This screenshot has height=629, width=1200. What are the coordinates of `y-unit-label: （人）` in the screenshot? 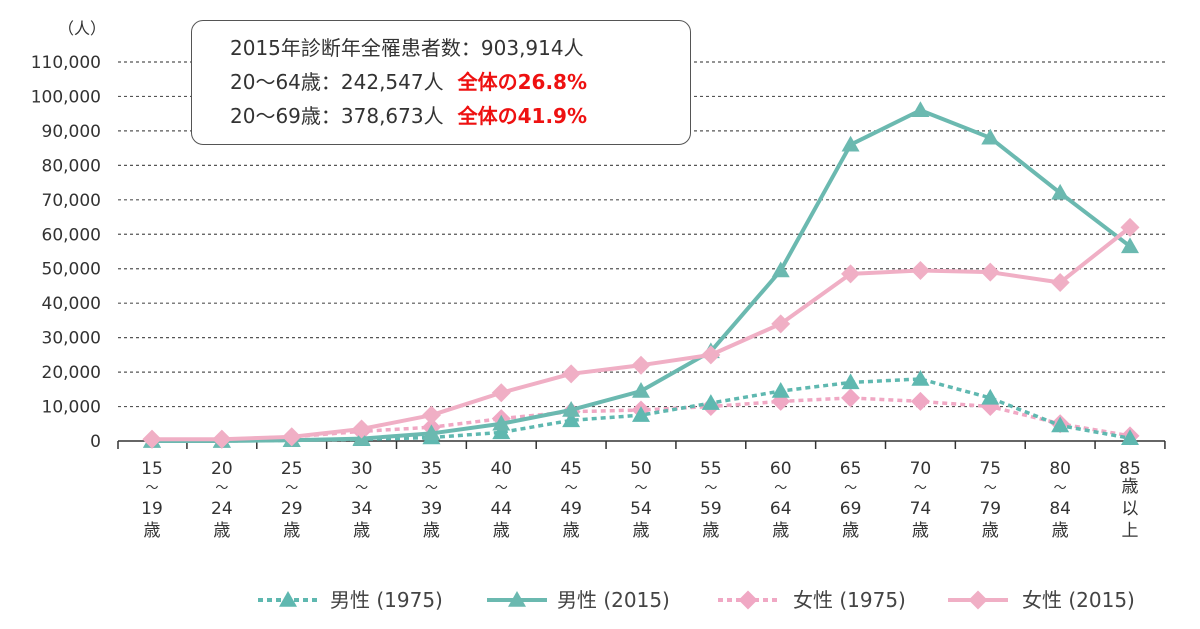 It's located at (82, 28).